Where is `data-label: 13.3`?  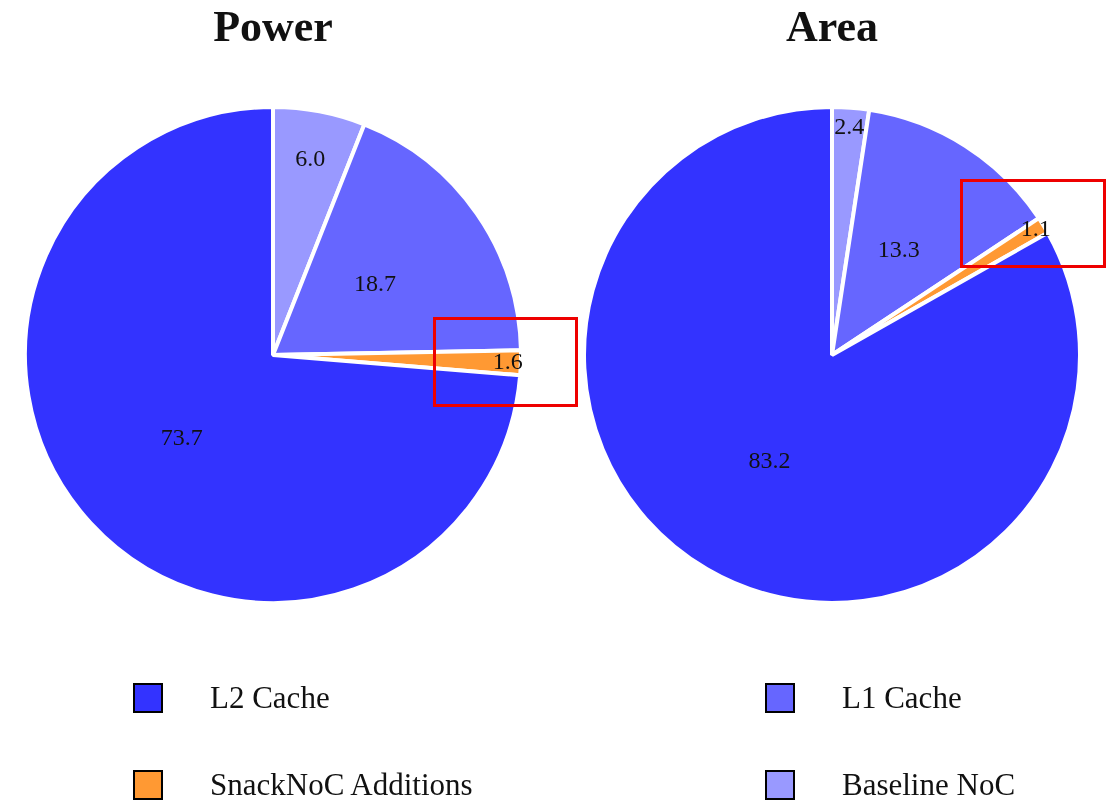 data-label: 13.3 is located at coordinates (898, 248).